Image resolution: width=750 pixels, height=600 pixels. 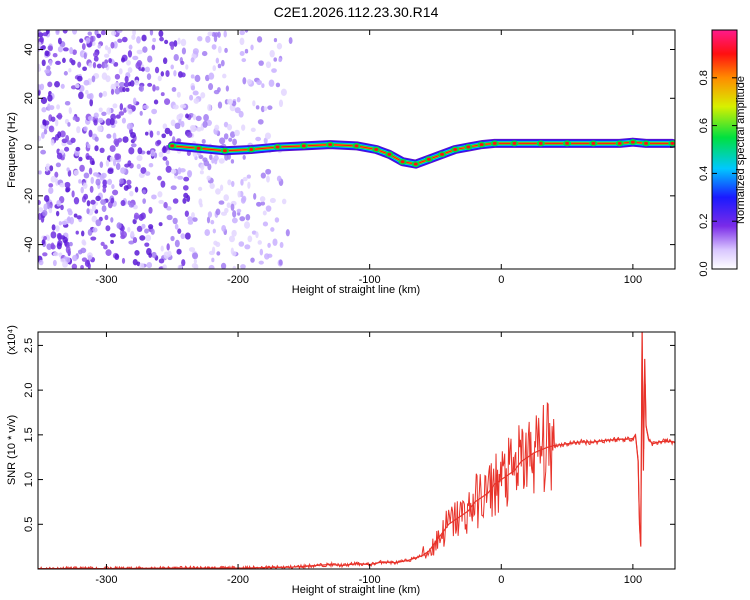 I want to click on y-multiplier-label: (x10⁴), so click(x=12, y=340).